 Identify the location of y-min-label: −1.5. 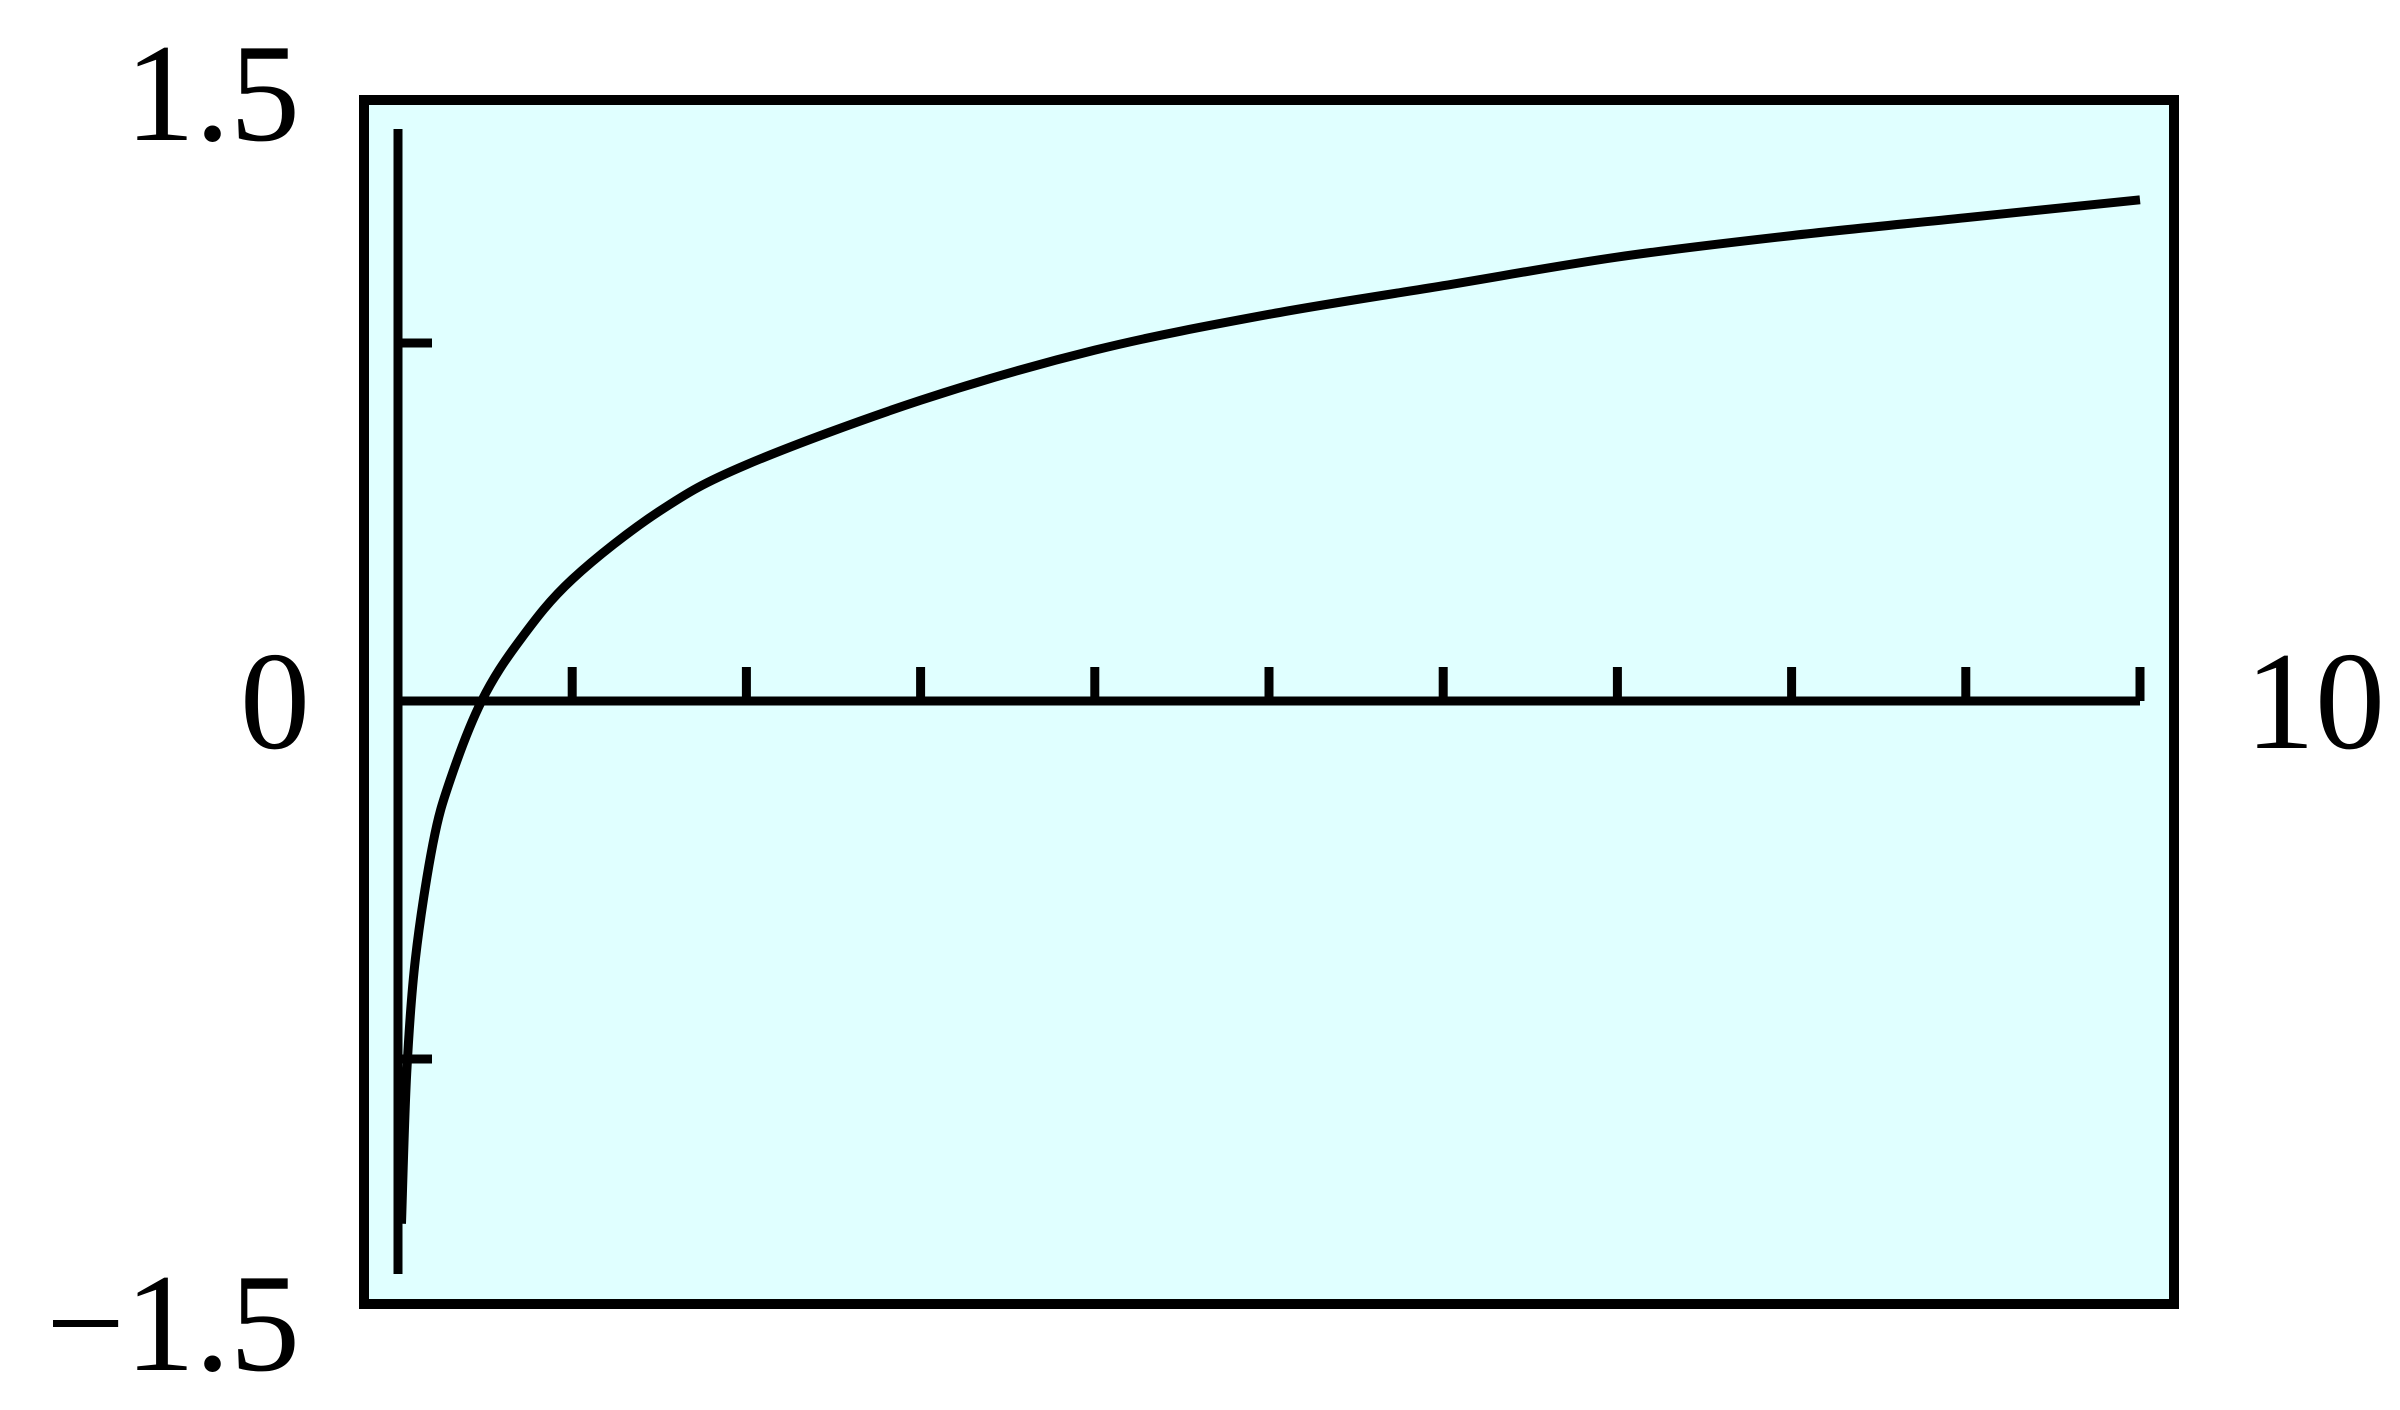
(173, 1323).